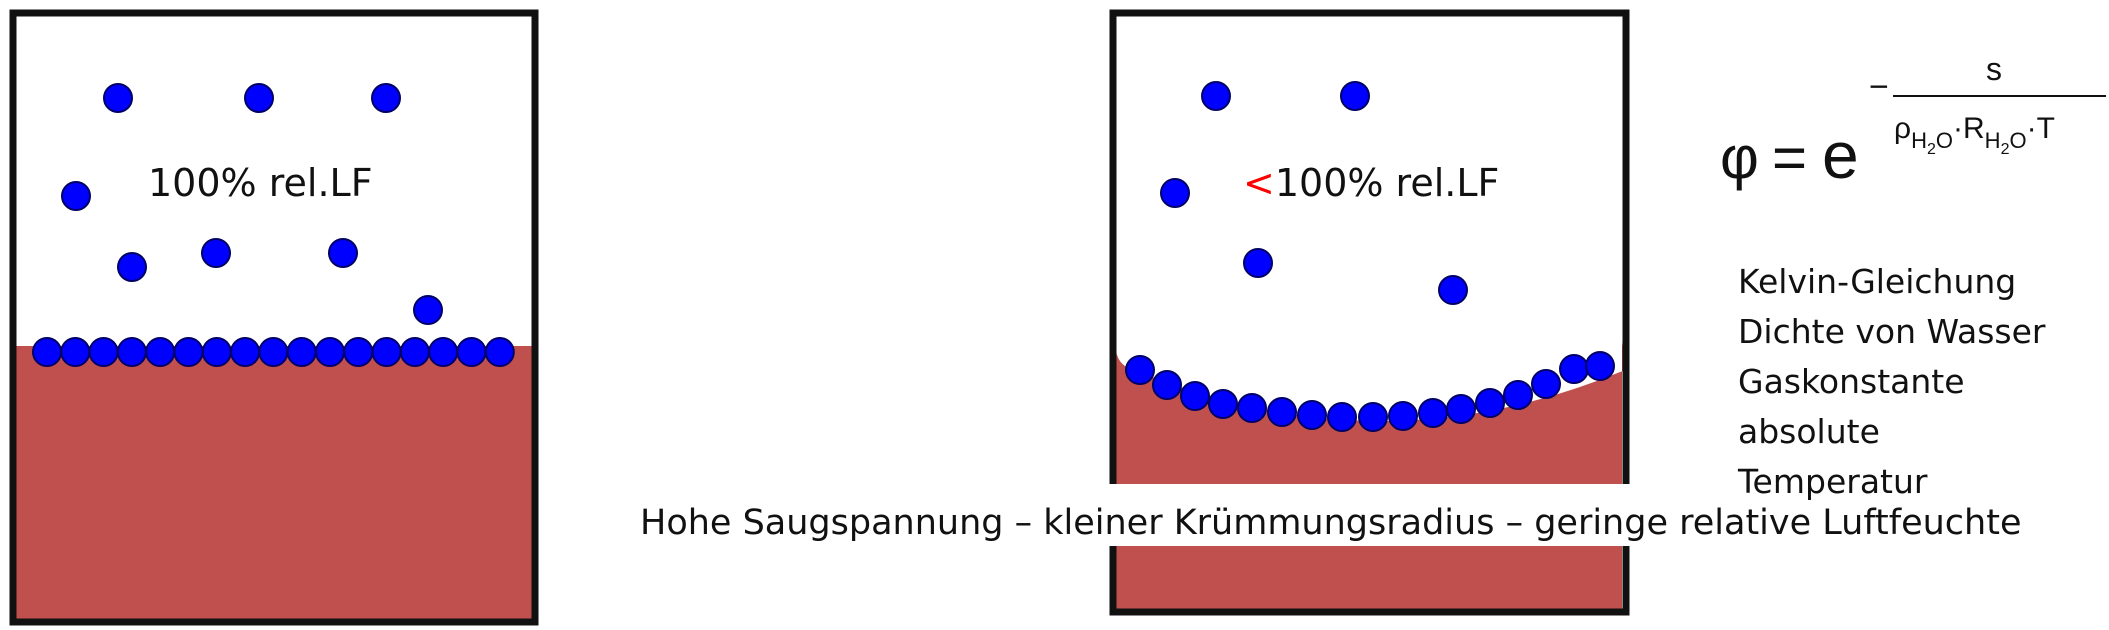 Image resolution: width=2109 pixels, height=630 pixels. I want to click on kelvin-formula: φ = e − s ρH2O·RH2O·T, so click(1913, 121).